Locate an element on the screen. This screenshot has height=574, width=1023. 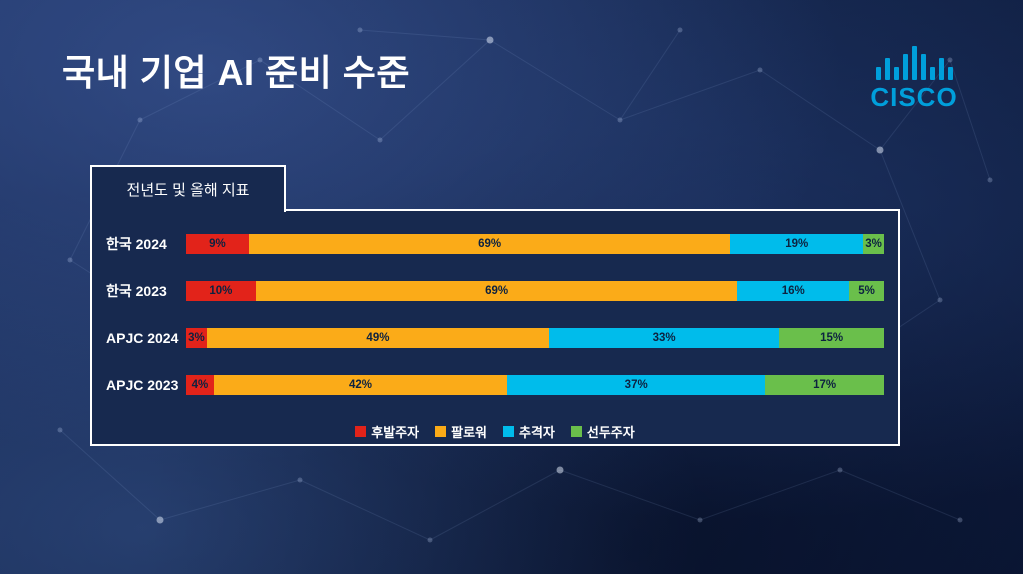
slide-title: 국내 기업 AI 준비 수준 is located at coordinates (236, 72).